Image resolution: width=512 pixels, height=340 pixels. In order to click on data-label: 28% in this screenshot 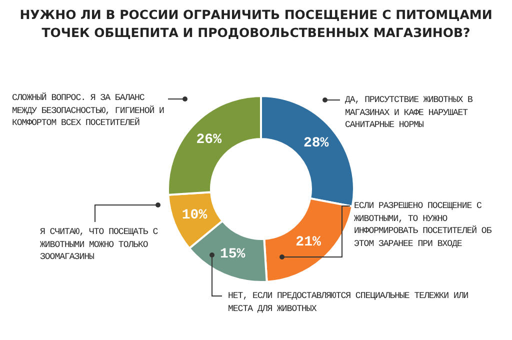, I will do `click(316, 143)`.